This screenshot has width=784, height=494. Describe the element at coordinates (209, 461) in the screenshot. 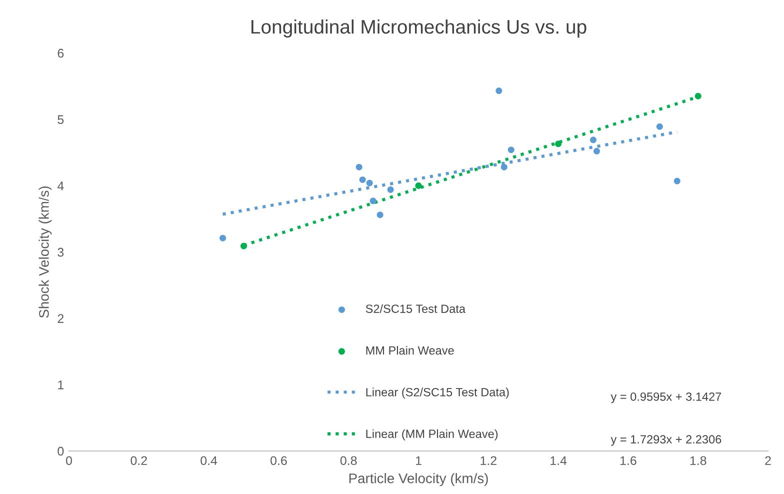

I see `x-tick-label: 0.4` at that location.